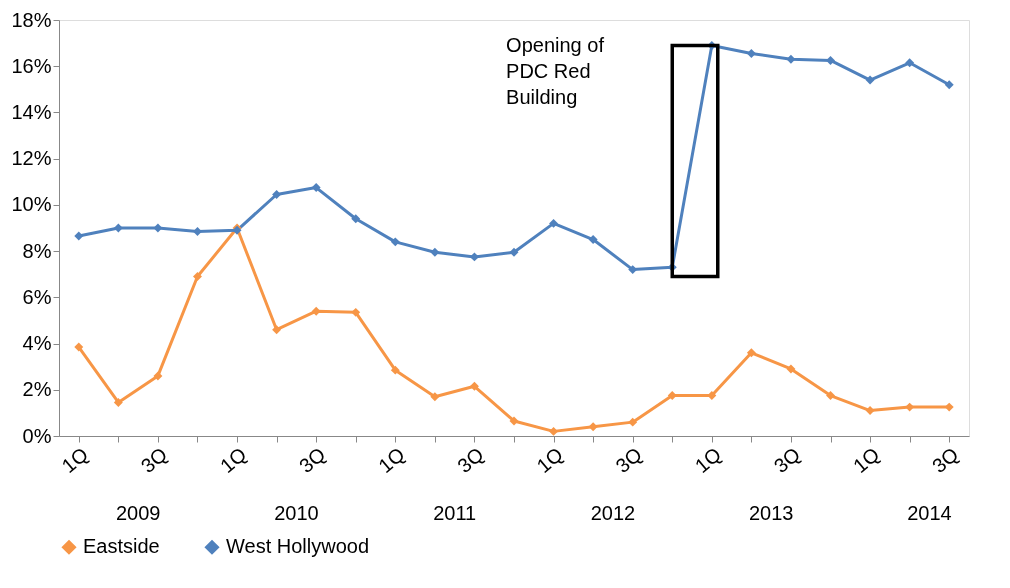  What do you see at coordinates (455, 513) in the screenshot?
I see `text: 2011` at bounding box center [455, 513].